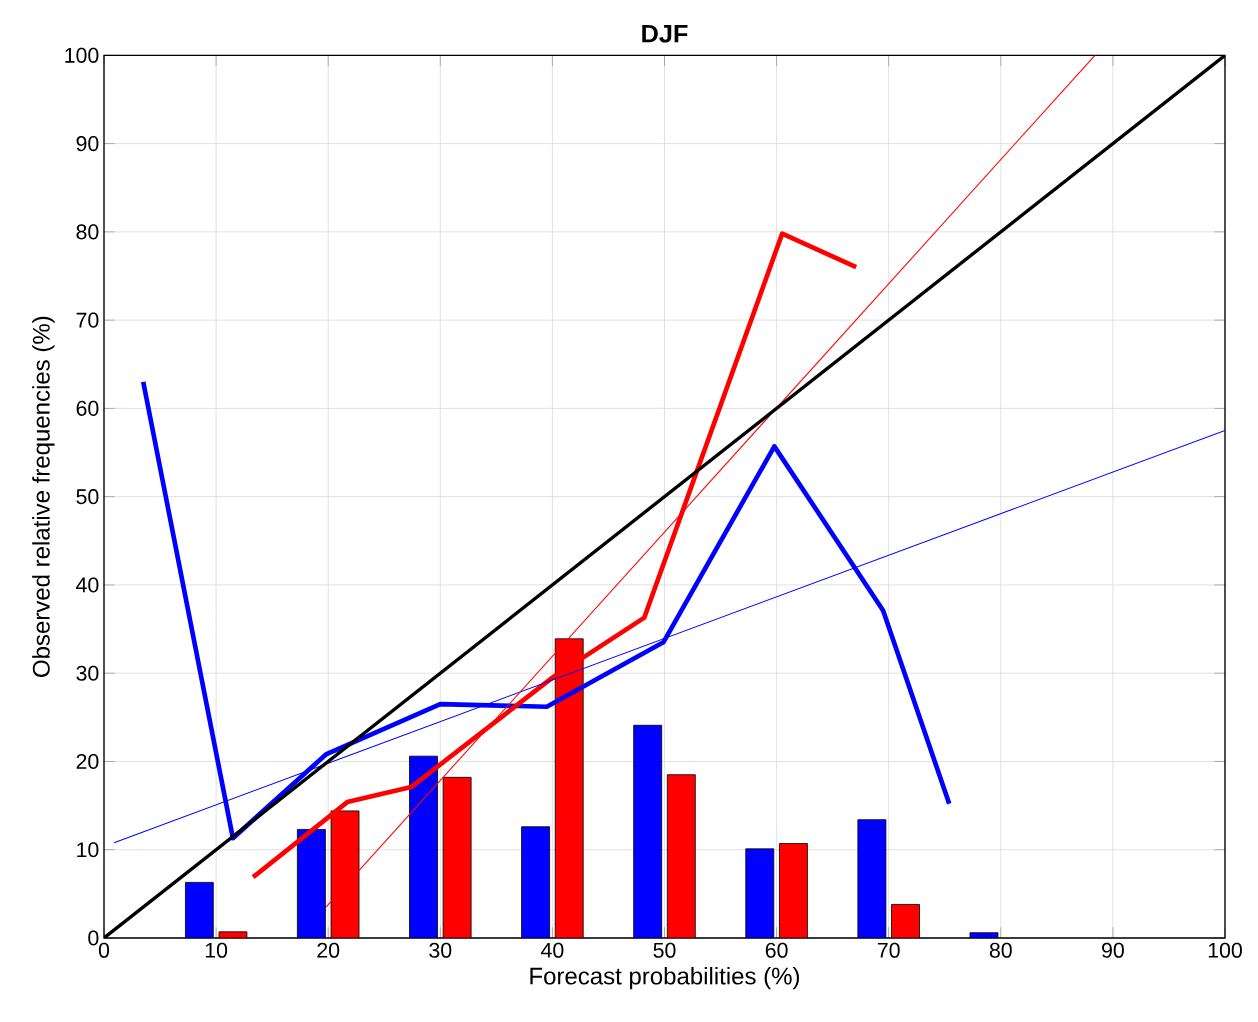  I want to click on x-tick-label: 90, so click(1113, 950).